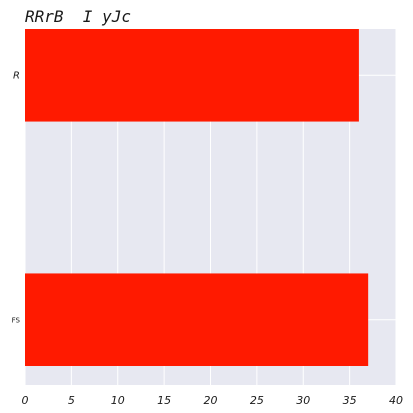 The height and width of the screenshot is (413, 413). I want to click on x-tick-label: 10, so click(118, 400).